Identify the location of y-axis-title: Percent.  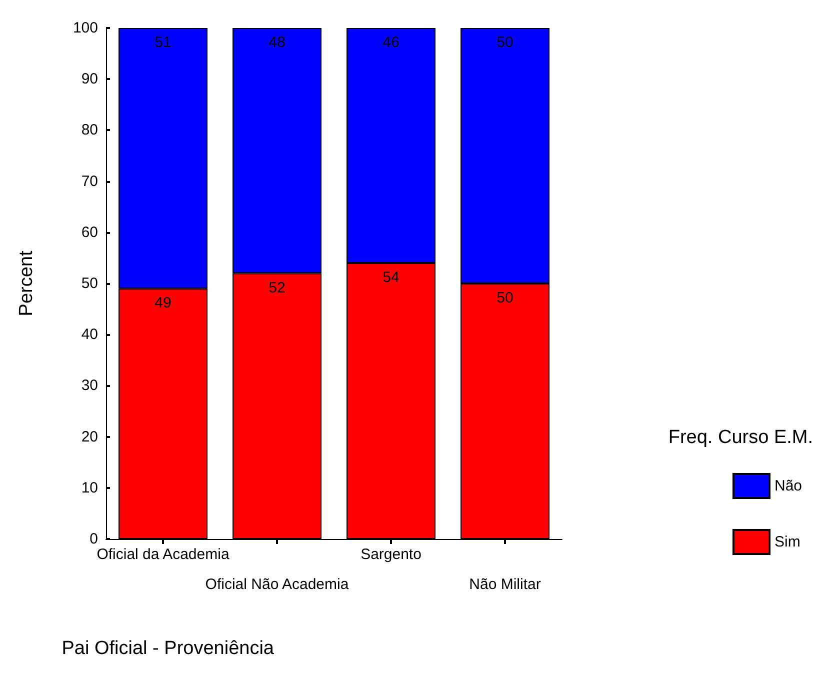
(26, 283).